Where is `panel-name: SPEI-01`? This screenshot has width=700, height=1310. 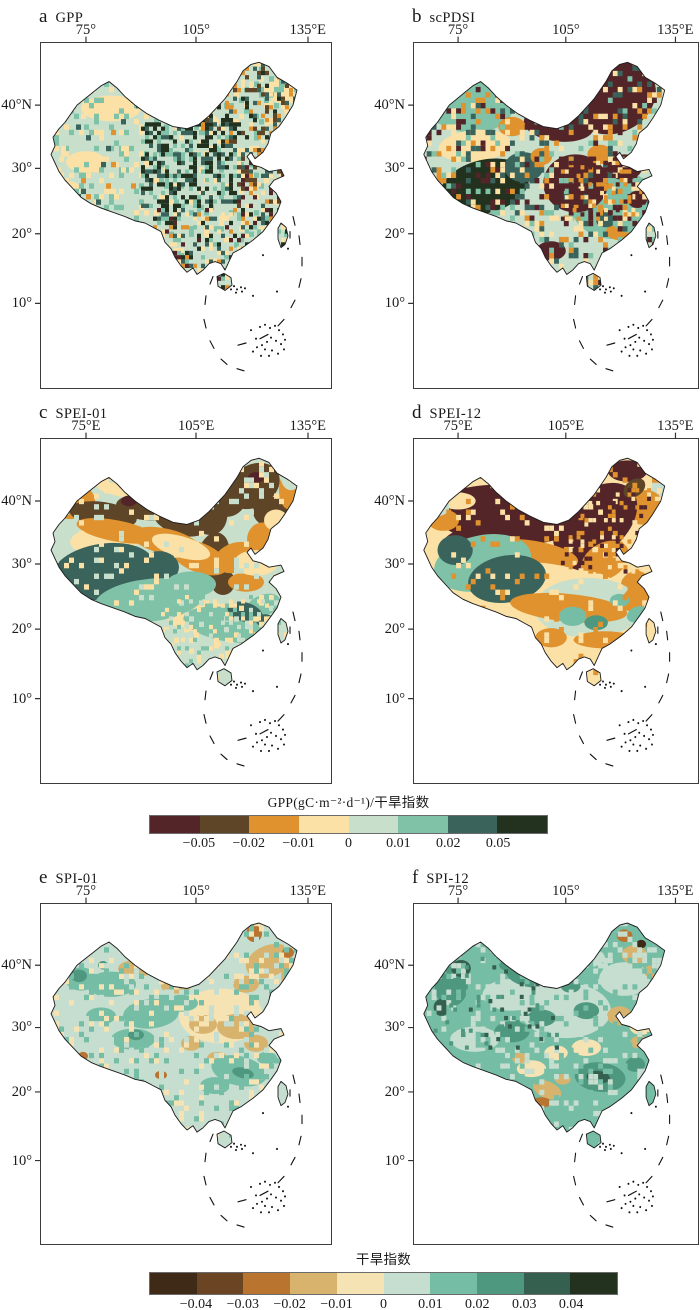 panel-name: SPEI-01 is located at coordinates (81, 414).